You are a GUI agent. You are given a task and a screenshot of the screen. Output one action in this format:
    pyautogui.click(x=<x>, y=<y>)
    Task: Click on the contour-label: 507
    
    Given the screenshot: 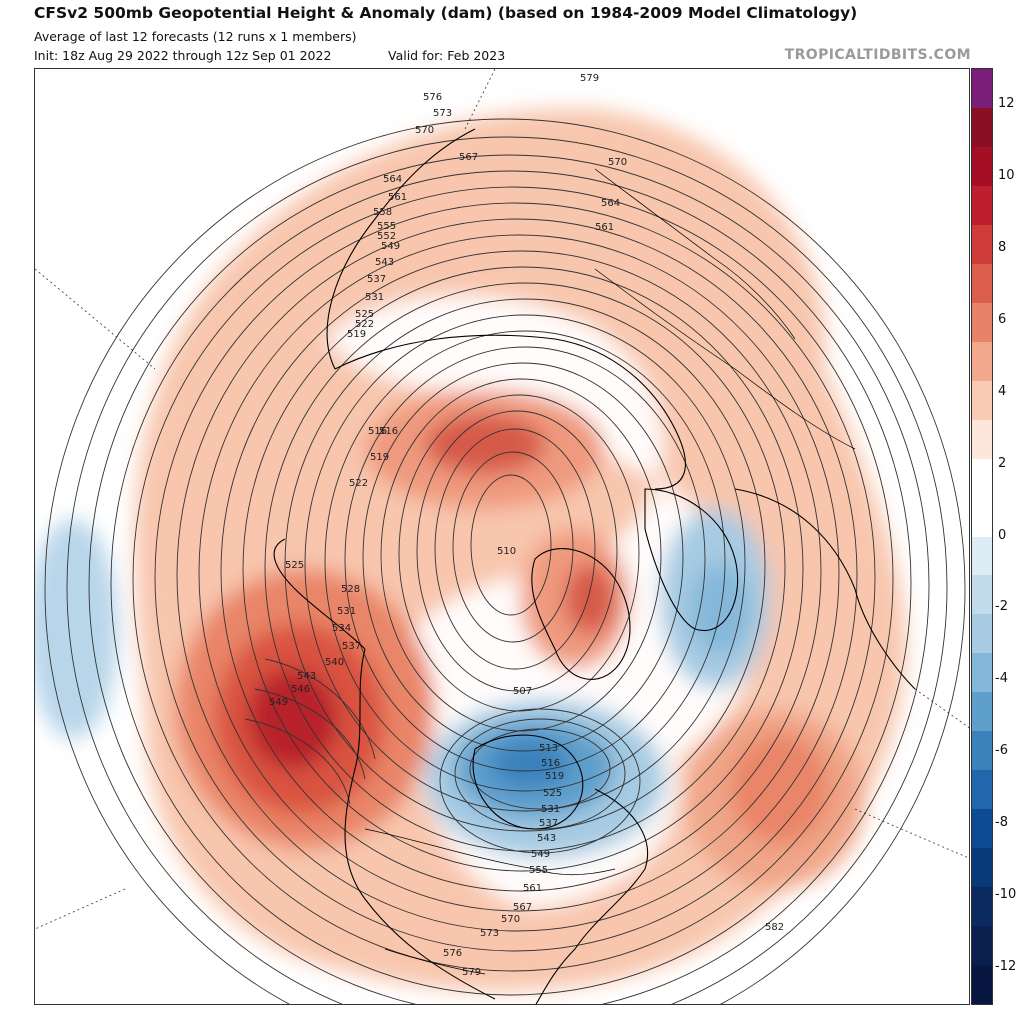 What is the action you would take?
    pyautogui.click(x=522, y=691)
    